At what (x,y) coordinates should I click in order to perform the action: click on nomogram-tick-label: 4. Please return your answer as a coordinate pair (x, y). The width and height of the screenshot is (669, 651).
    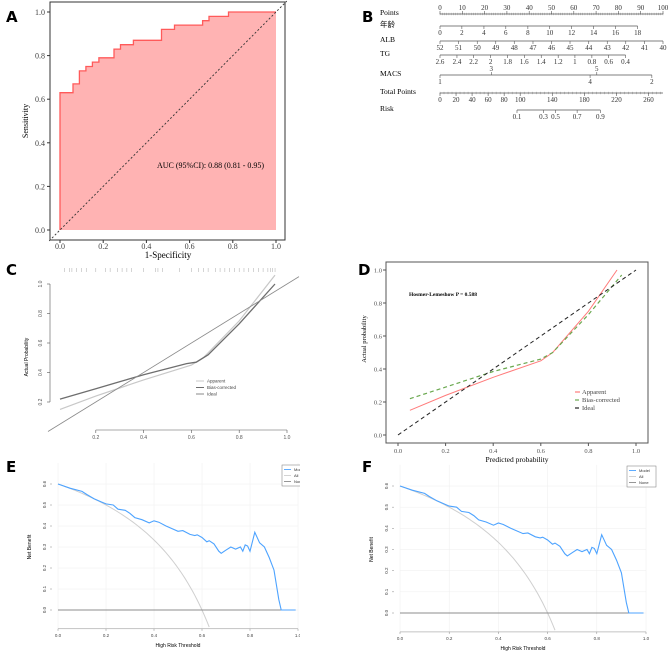
    Looking at the image, I should click on (590, 82).